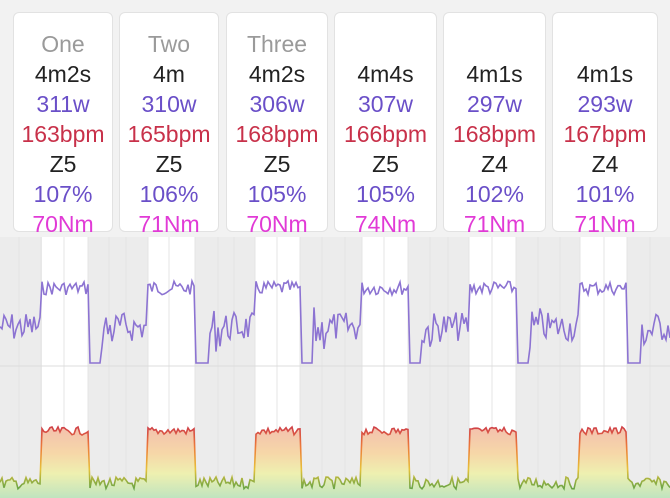 Image resolution: width=670 pixels, height=498 pixels. I want to click on lap-power: 307w, so click(385, 104).